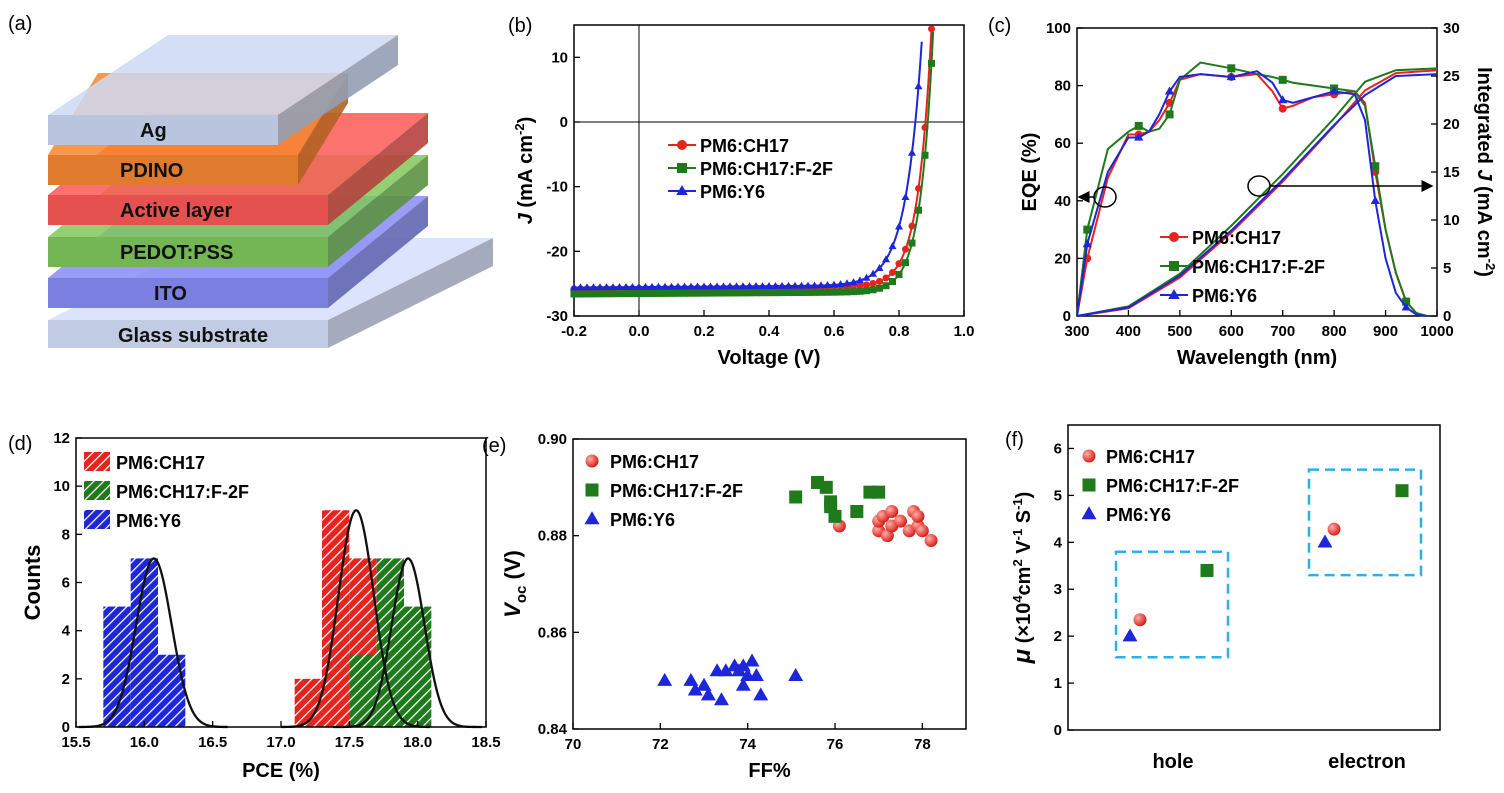 The image size is (1504, 793). I want to click on layer-ag: Ag, so click(223, 90).